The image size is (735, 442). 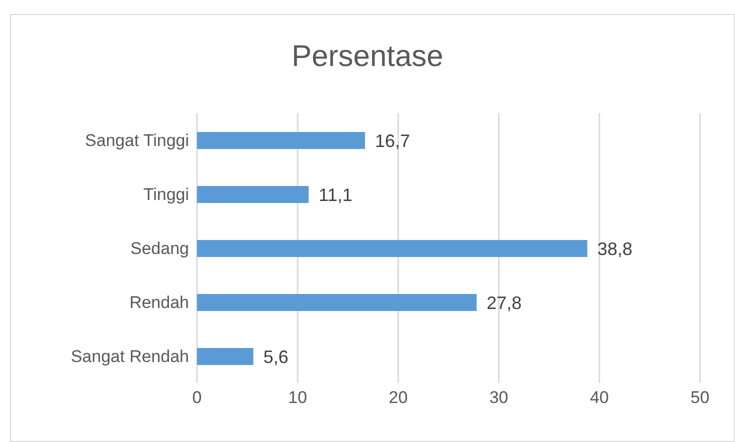 I want to click on chart-title: Persentase, so click(x=367, y=57).